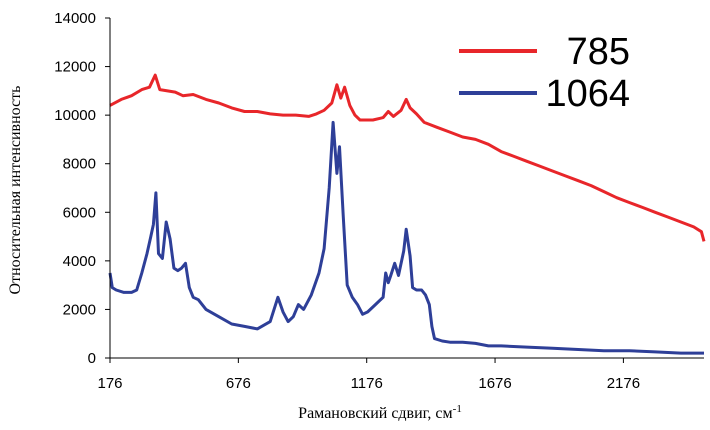 The width and height of the screenshot is (710, 430). I want to click on y-tick-label: 4000, so click(79, 261).